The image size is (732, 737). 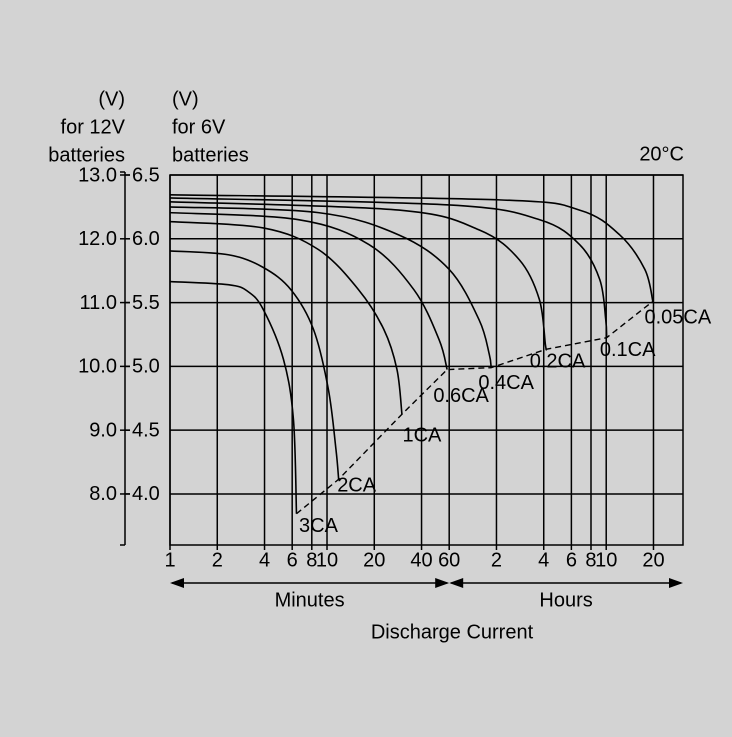 What do you see at coordinates (111, 99) in the screenshot?
I see `y-axis-title: (V)` at bounding box center [111, 99].